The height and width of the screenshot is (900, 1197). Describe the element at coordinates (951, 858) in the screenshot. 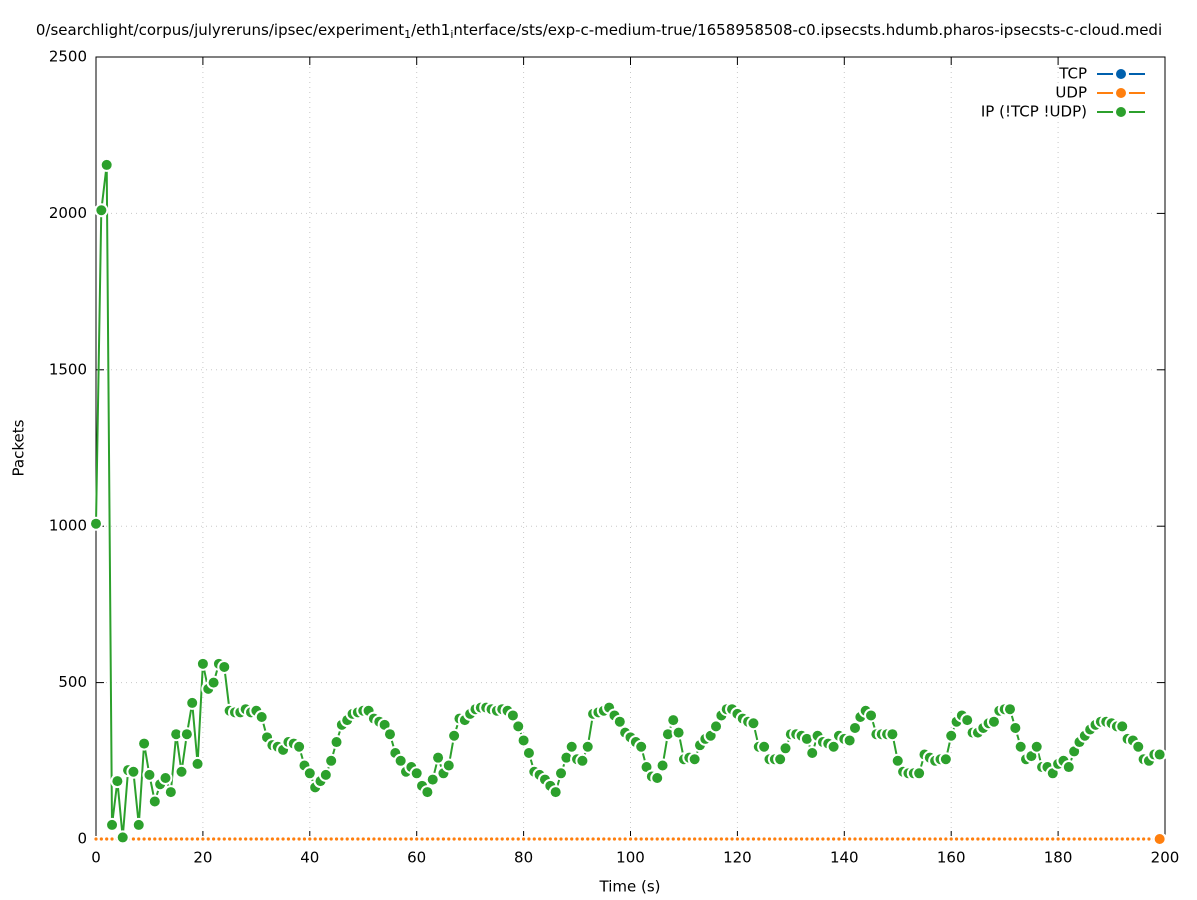

I see `x-tick-label: 160` at that location.